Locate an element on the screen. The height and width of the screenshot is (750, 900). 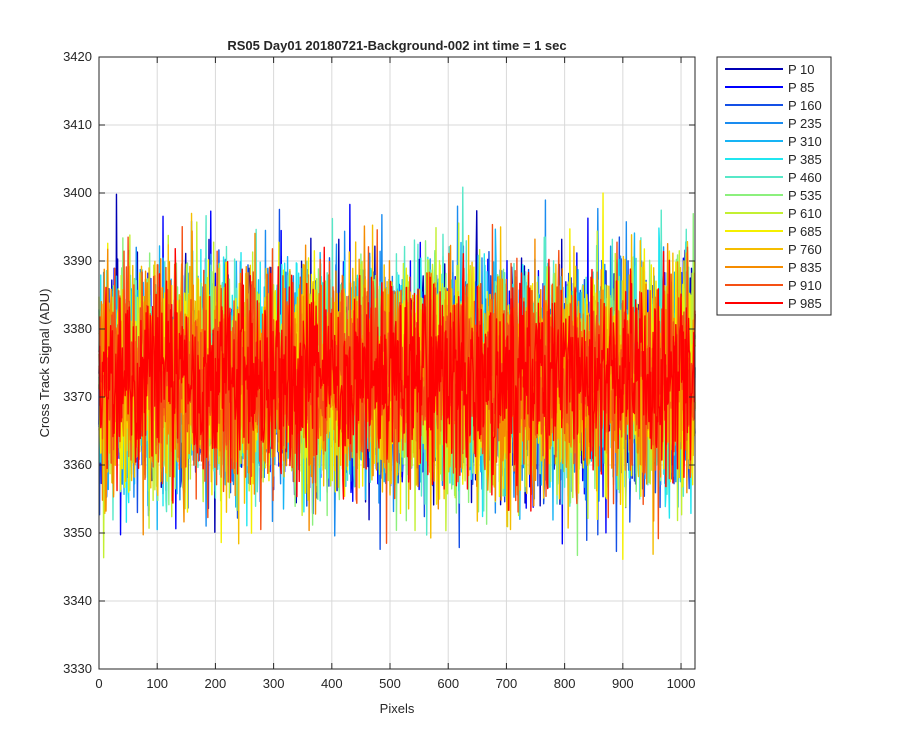
y-tick-label: 3350 is located at coordinates (77, 532).